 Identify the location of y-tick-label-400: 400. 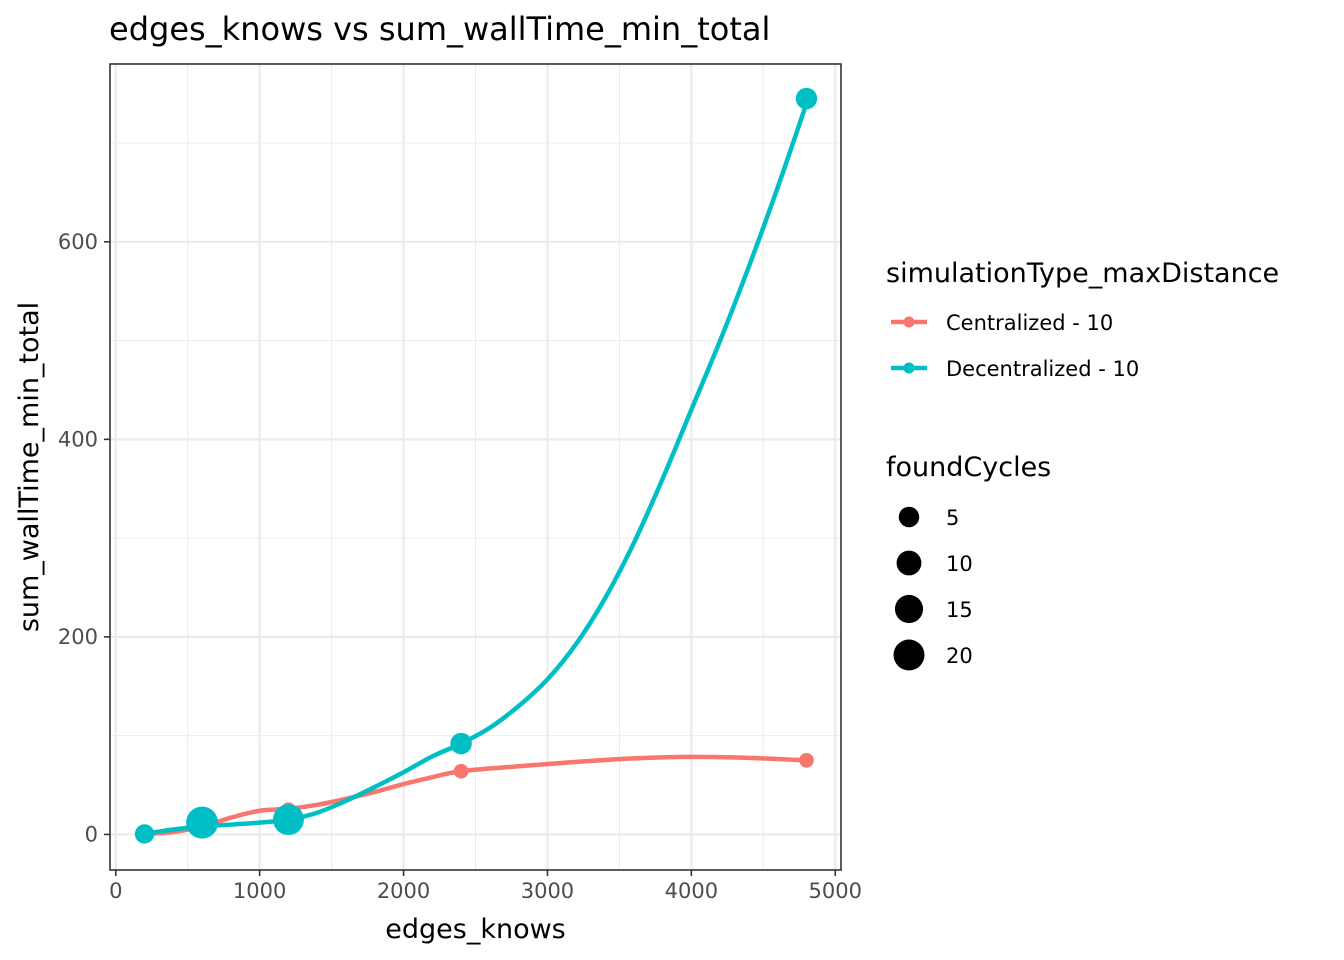
(78, 439).